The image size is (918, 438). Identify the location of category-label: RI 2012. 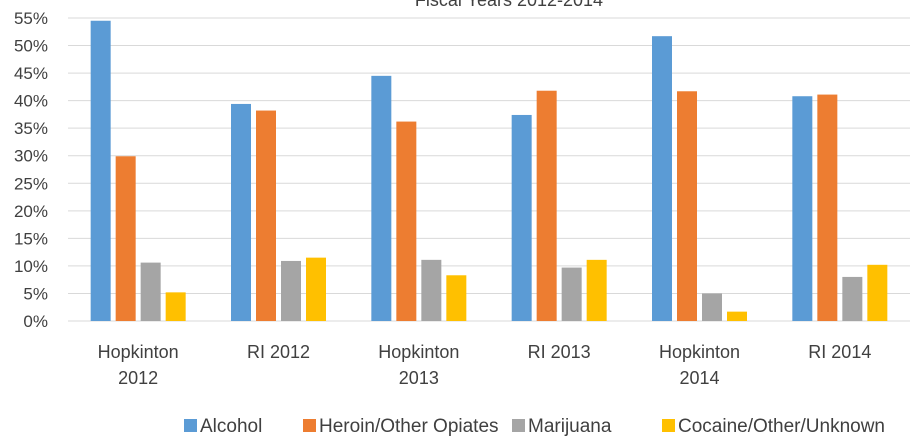
(278, 352).